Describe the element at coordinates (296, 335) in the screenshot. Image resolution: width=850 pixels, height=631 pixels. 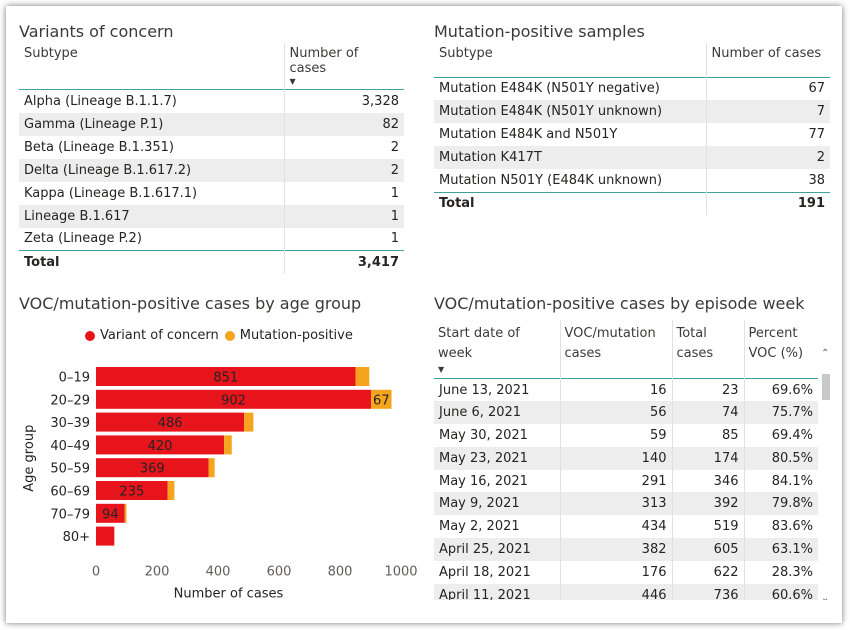
I see `legend-mut-label: Mutation-positive` at that location.